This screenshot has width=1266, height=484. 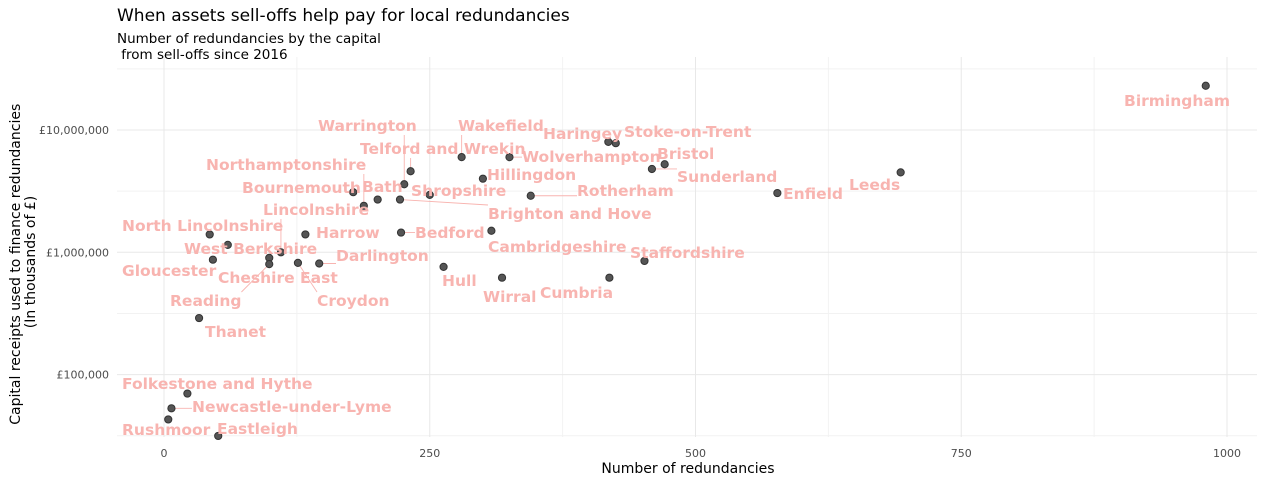 What do you see at coordinates (450, 233) in the screenshot?
I see `point-label: Bedford` at bounding box center [450, 233].